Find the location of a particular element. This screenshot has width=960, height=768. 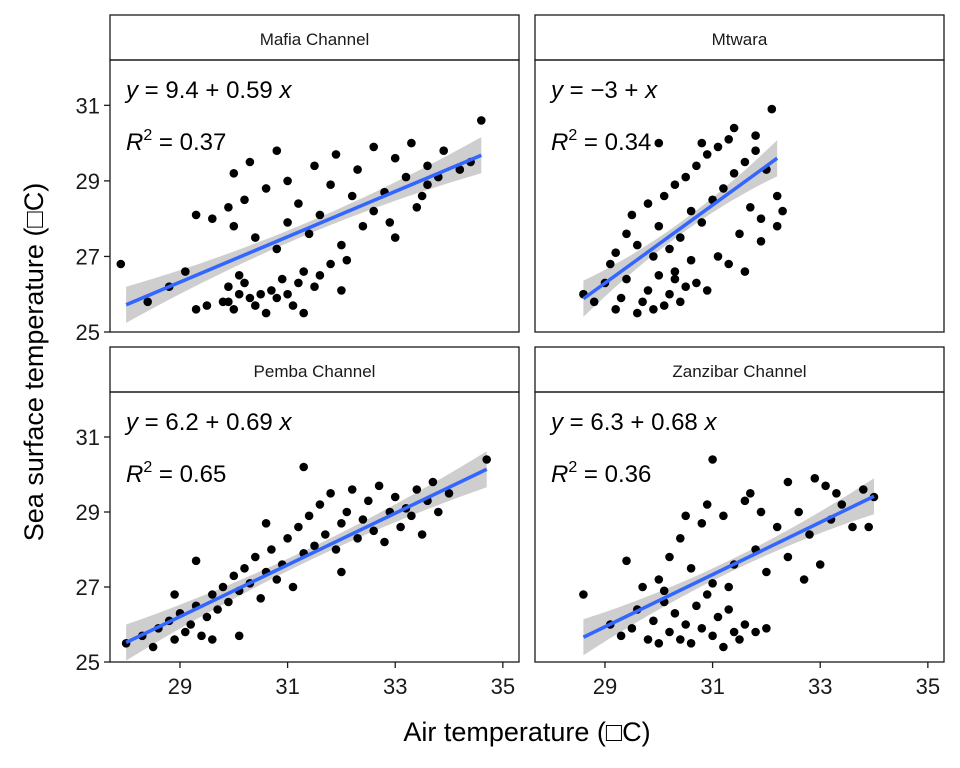

r-squared-label: R2 = 0.34 is located at coordinates (601, 141).